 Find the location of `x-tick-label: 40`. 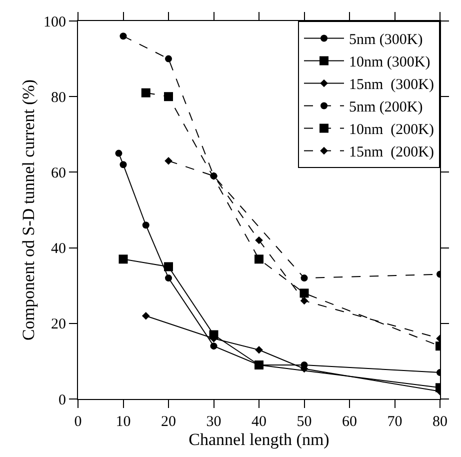

x-tick-label: 40 is located at coordinates (259, 422).